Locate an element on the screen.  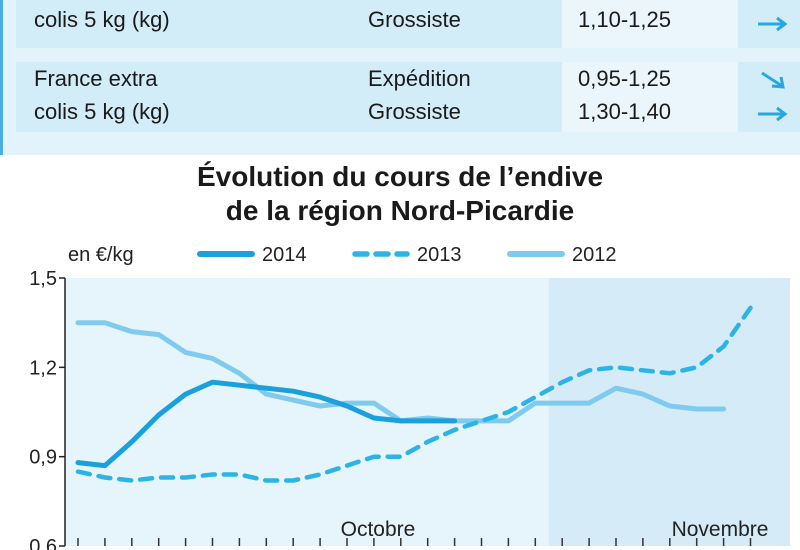
legend-label-2013: 2013 is located at coordinates (439, 255).